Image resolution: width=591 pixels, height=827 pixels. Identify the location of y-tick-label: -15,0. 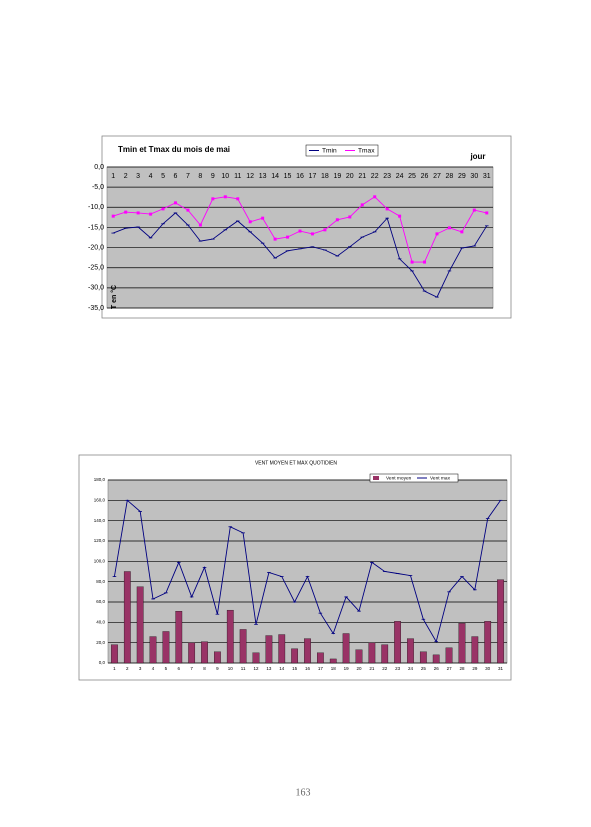
(96, 227).